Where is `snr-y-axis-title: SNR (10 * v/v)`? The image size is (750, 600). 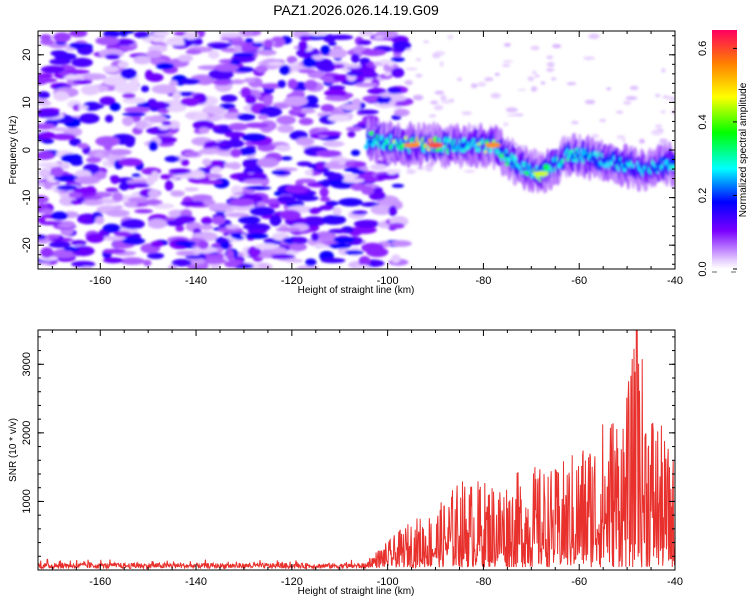
snr-y-axis-title: SNR (10 * v/v) is located at coordinates (13, 450).